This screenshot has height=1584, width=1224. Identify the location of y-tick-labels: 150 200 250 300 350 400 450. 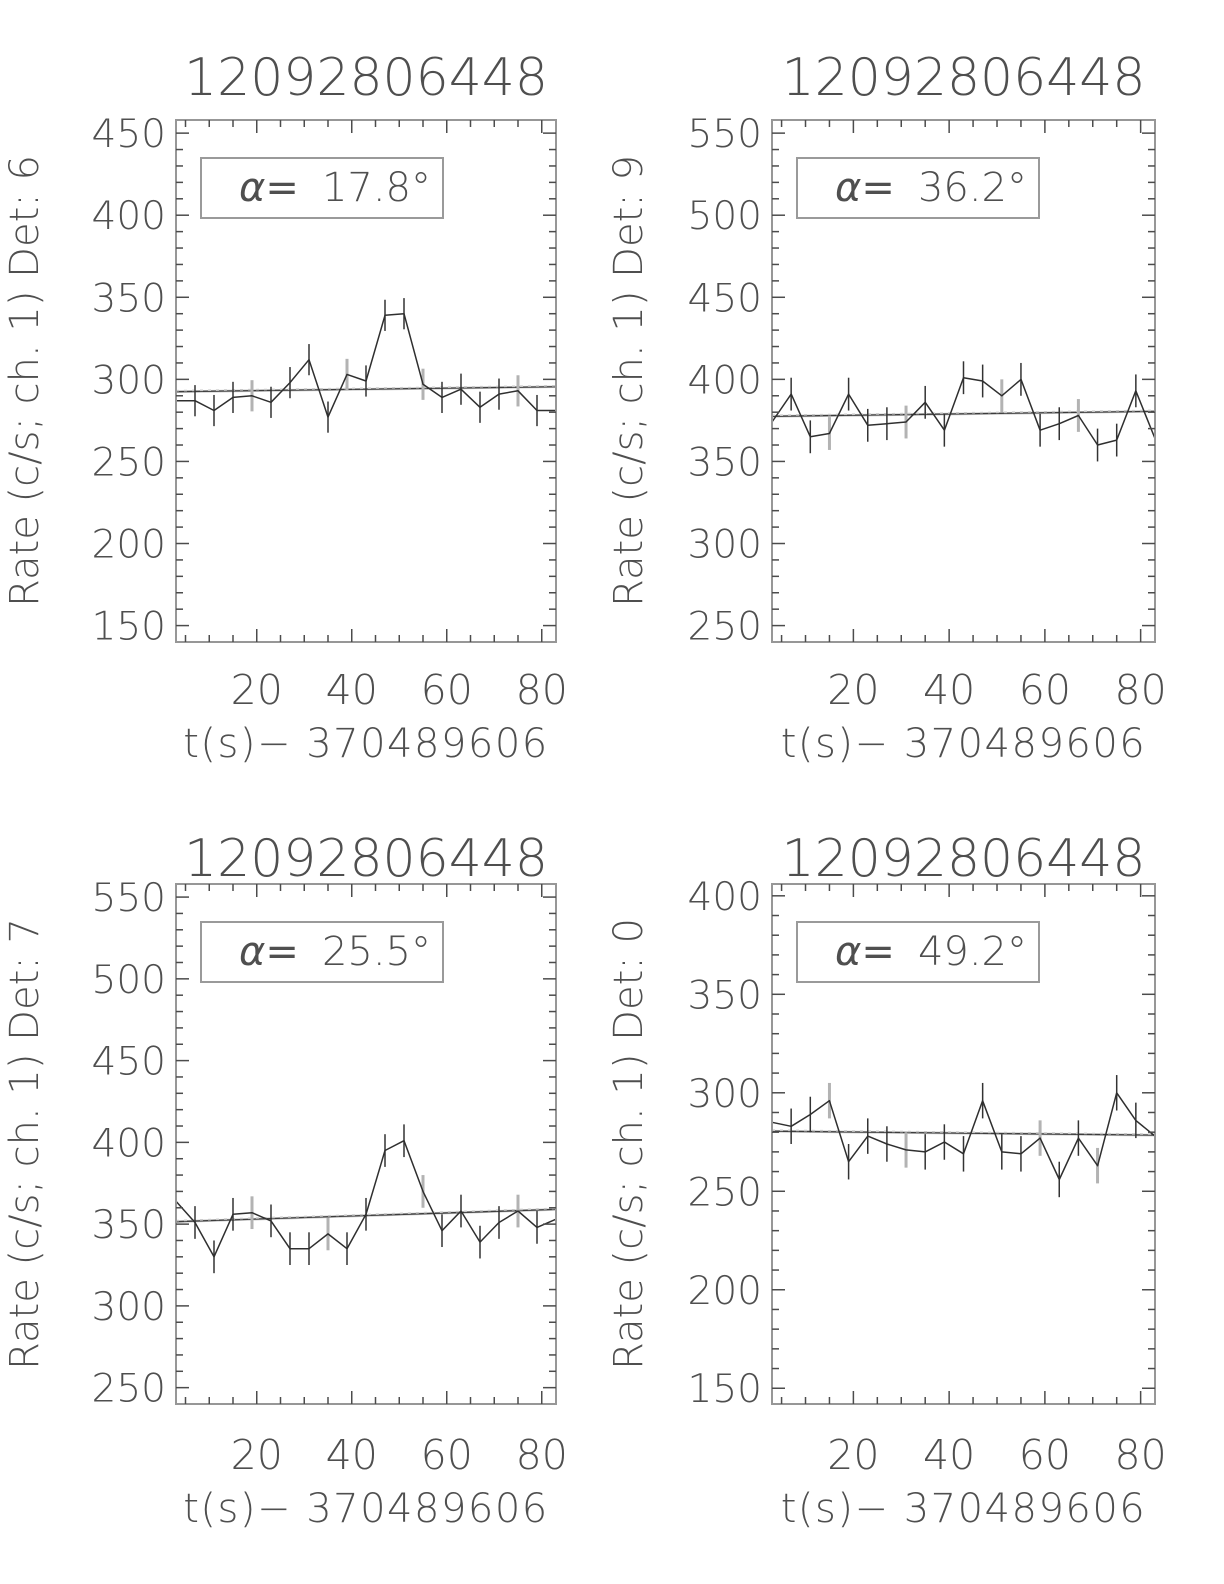
(129, 380).